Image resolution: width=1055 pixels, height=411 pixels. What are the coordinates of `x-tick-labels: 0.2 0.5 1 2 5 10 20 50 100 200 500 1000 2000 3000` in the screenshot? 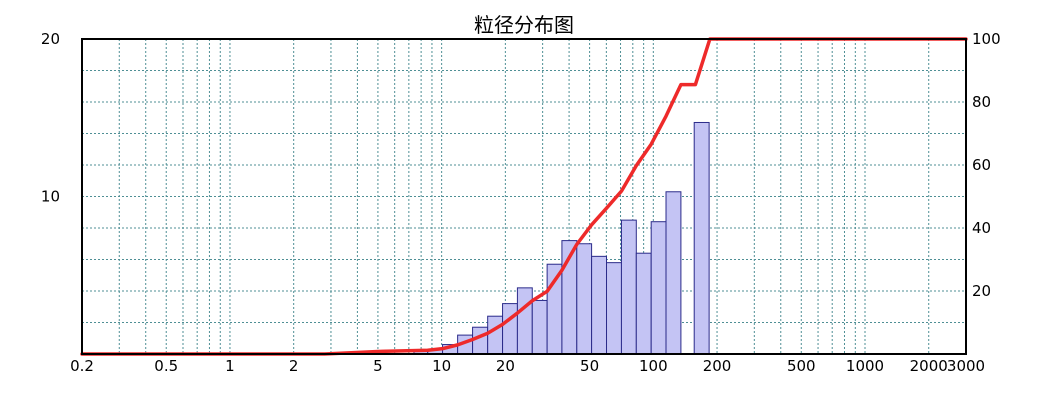 It's located at (527, 366).